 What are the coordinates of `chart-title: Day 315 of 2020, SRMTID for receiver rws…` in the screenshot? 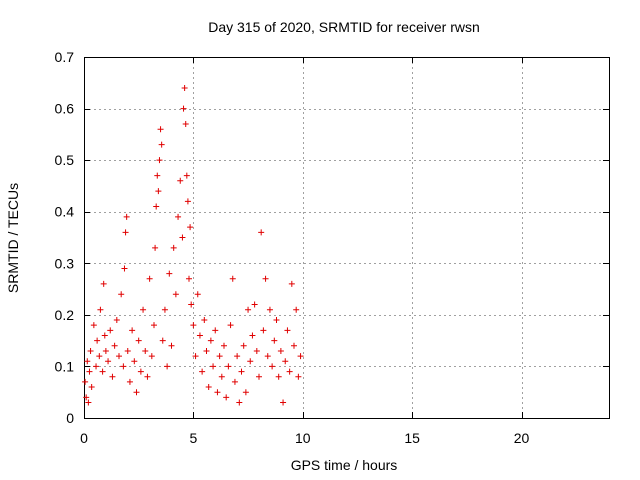 It's located at (344, 27).